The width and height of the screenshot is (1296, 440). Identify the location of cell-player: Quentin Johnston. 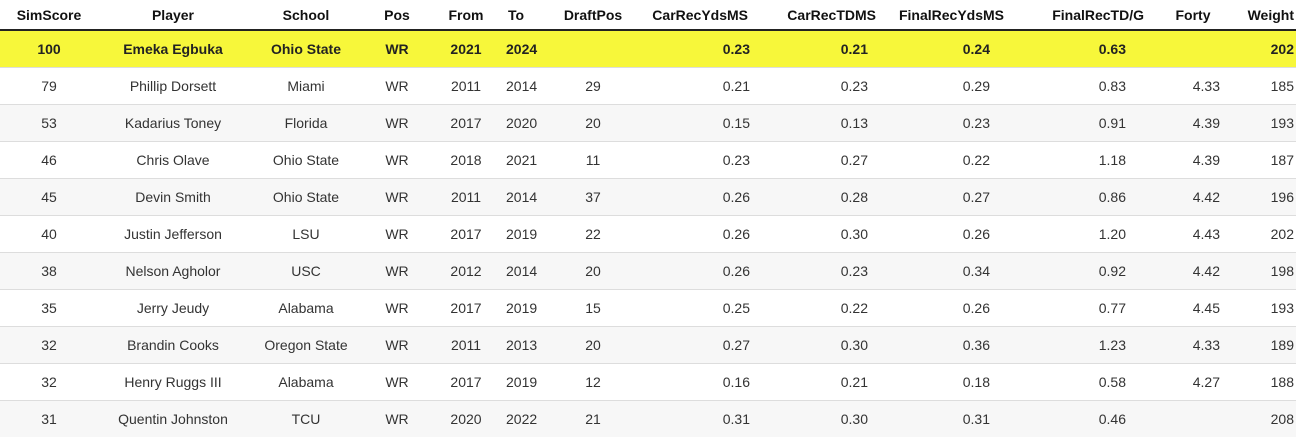
(173, 418).